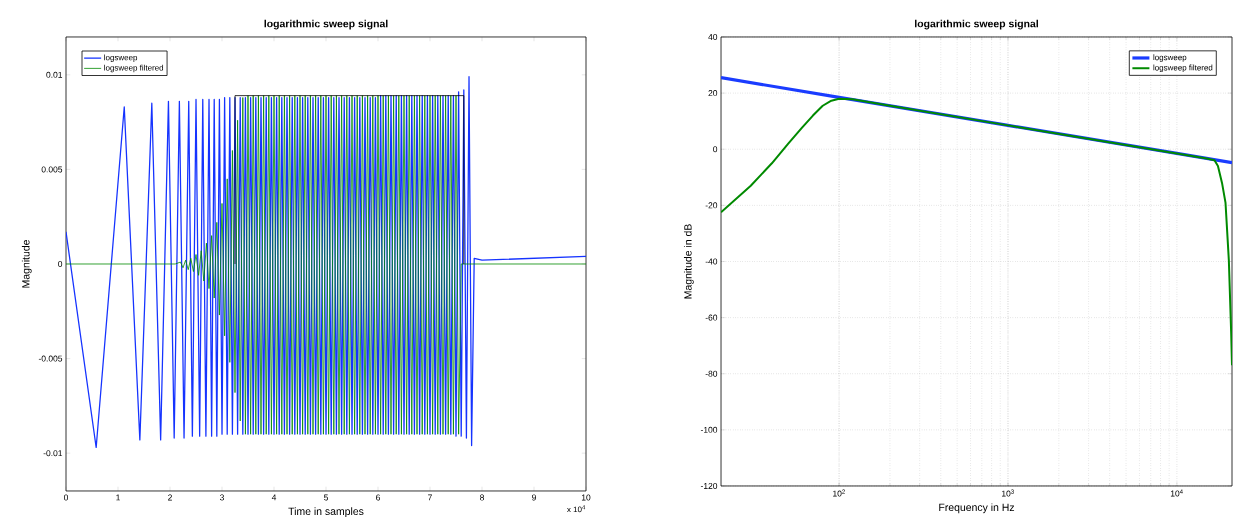 Image resolution: width=1234 pixels, height=521 pixels. Describe the element at coordinates (118, 497) in the screenshot. I see `x-tick-label: 1` at that location.